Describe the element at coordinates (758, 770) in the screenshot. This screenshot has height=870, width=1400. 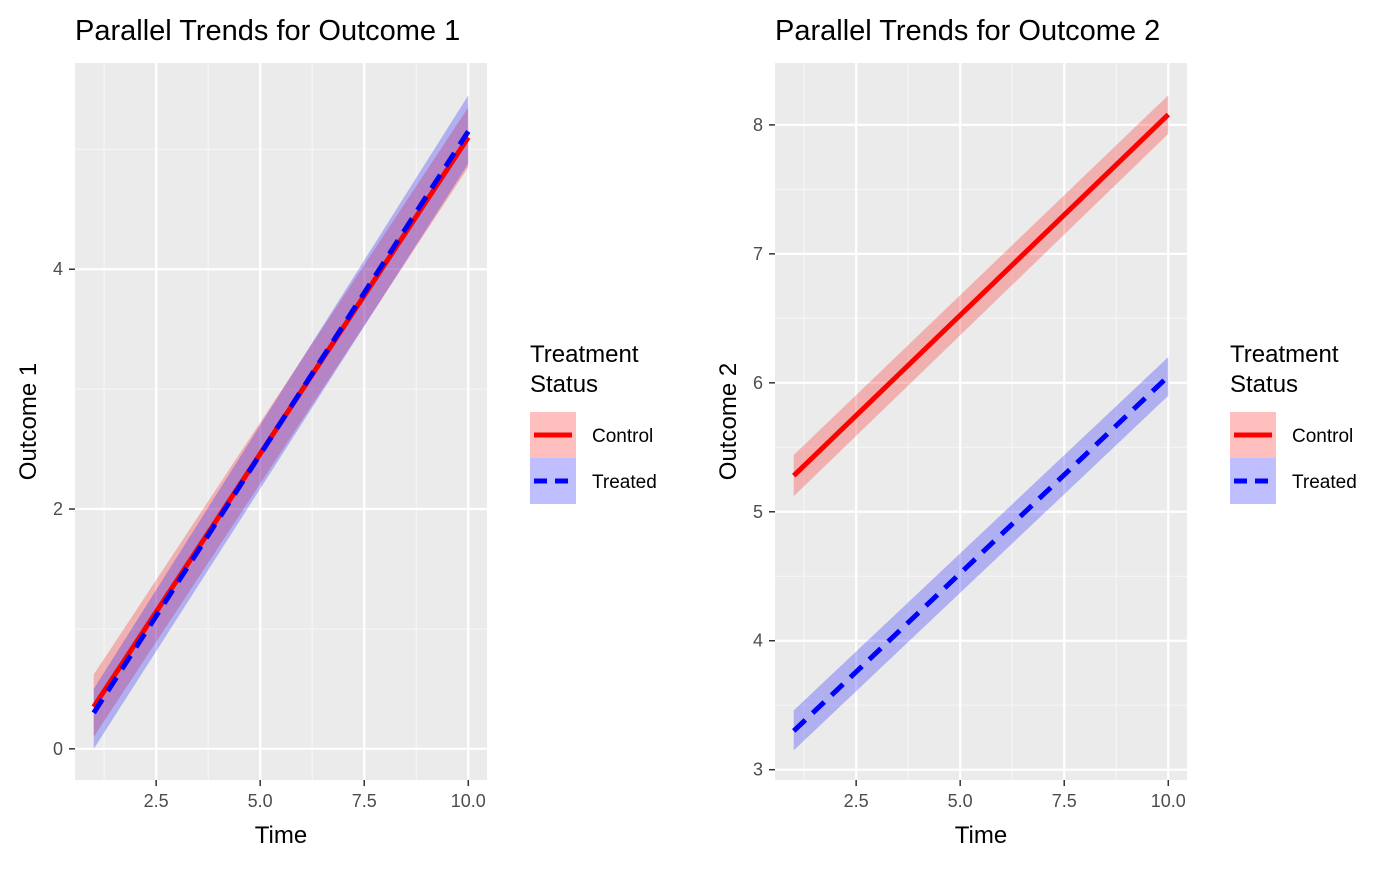
I see `y-tick-label: 3` at that location.